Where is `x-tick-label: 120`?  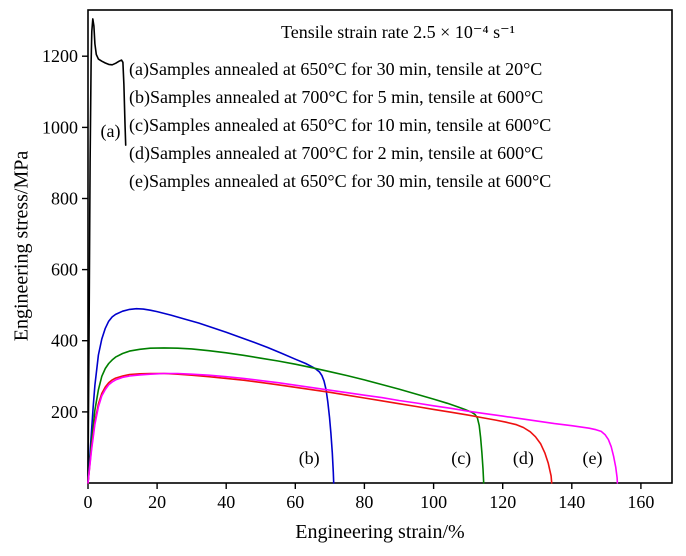
x-tick-label: 120 is located at coordinates (502, 502).